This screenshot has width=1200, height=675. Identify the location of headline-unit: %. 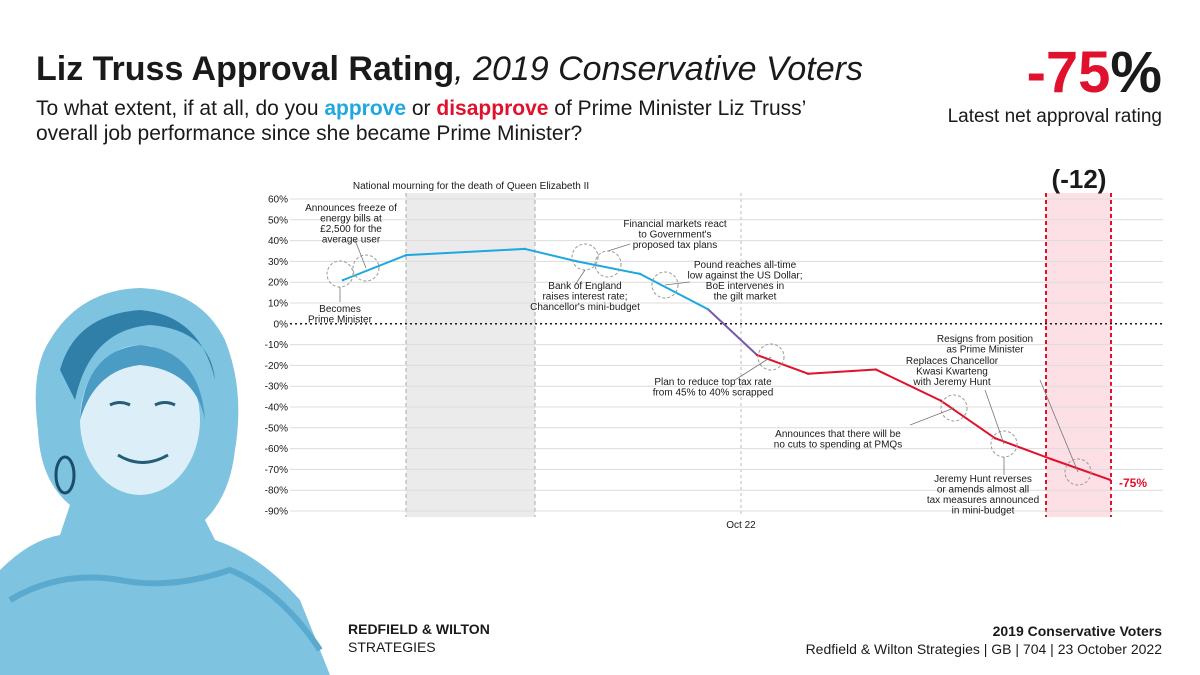
(1136, 72).